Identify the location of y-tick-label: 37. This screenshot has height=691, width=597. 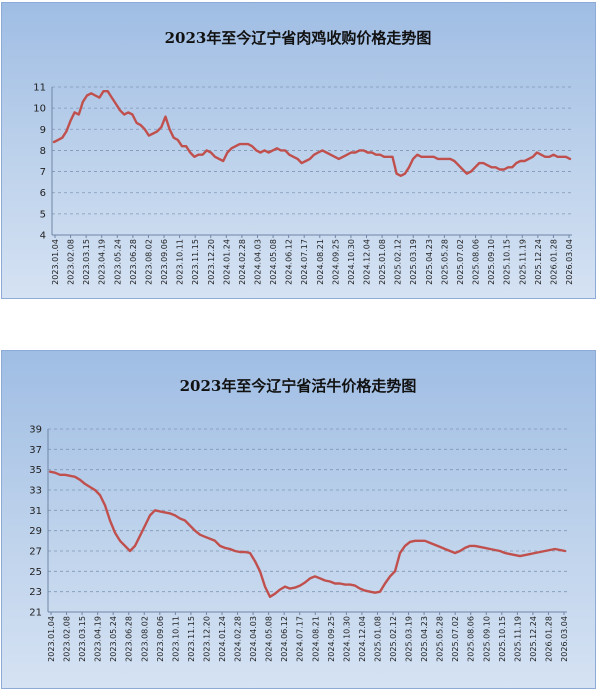
(35, 450).